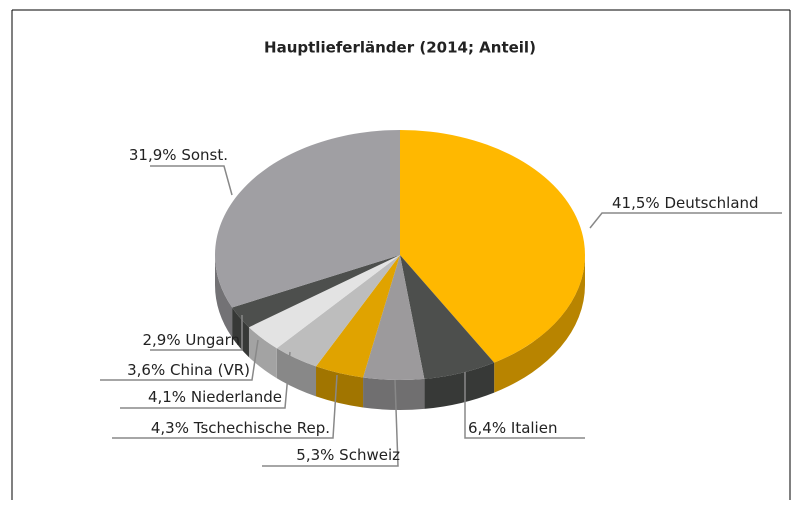 This screenshot has width=797, height=506. What do you see at coordinates (162, 340) in the screenshot?
I see `value-label: 2,9%` at bounding box center [162, 340].